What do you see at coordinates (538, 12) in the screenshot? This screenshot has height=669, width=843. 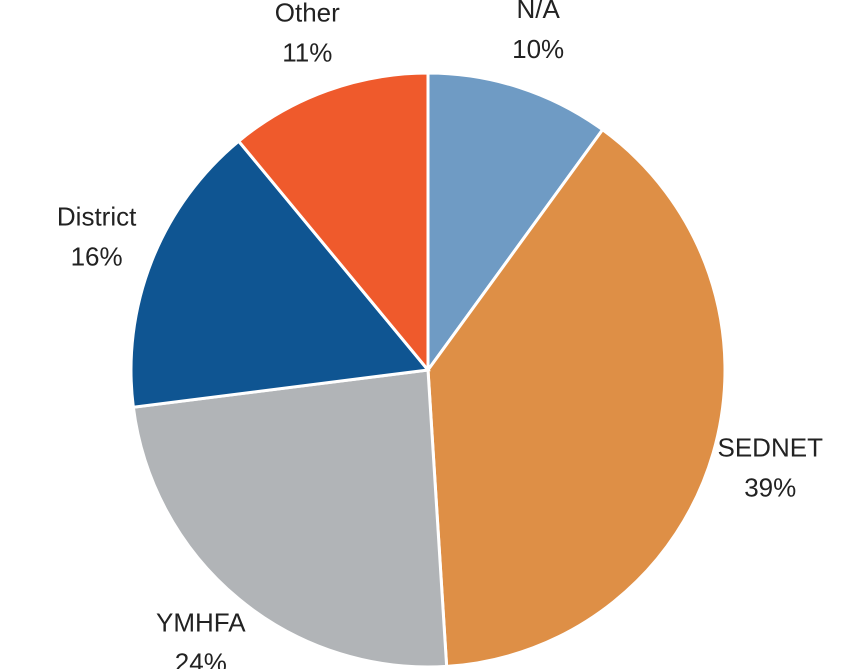 I see `slice-label: N/A` at bounding box center [538, 12].